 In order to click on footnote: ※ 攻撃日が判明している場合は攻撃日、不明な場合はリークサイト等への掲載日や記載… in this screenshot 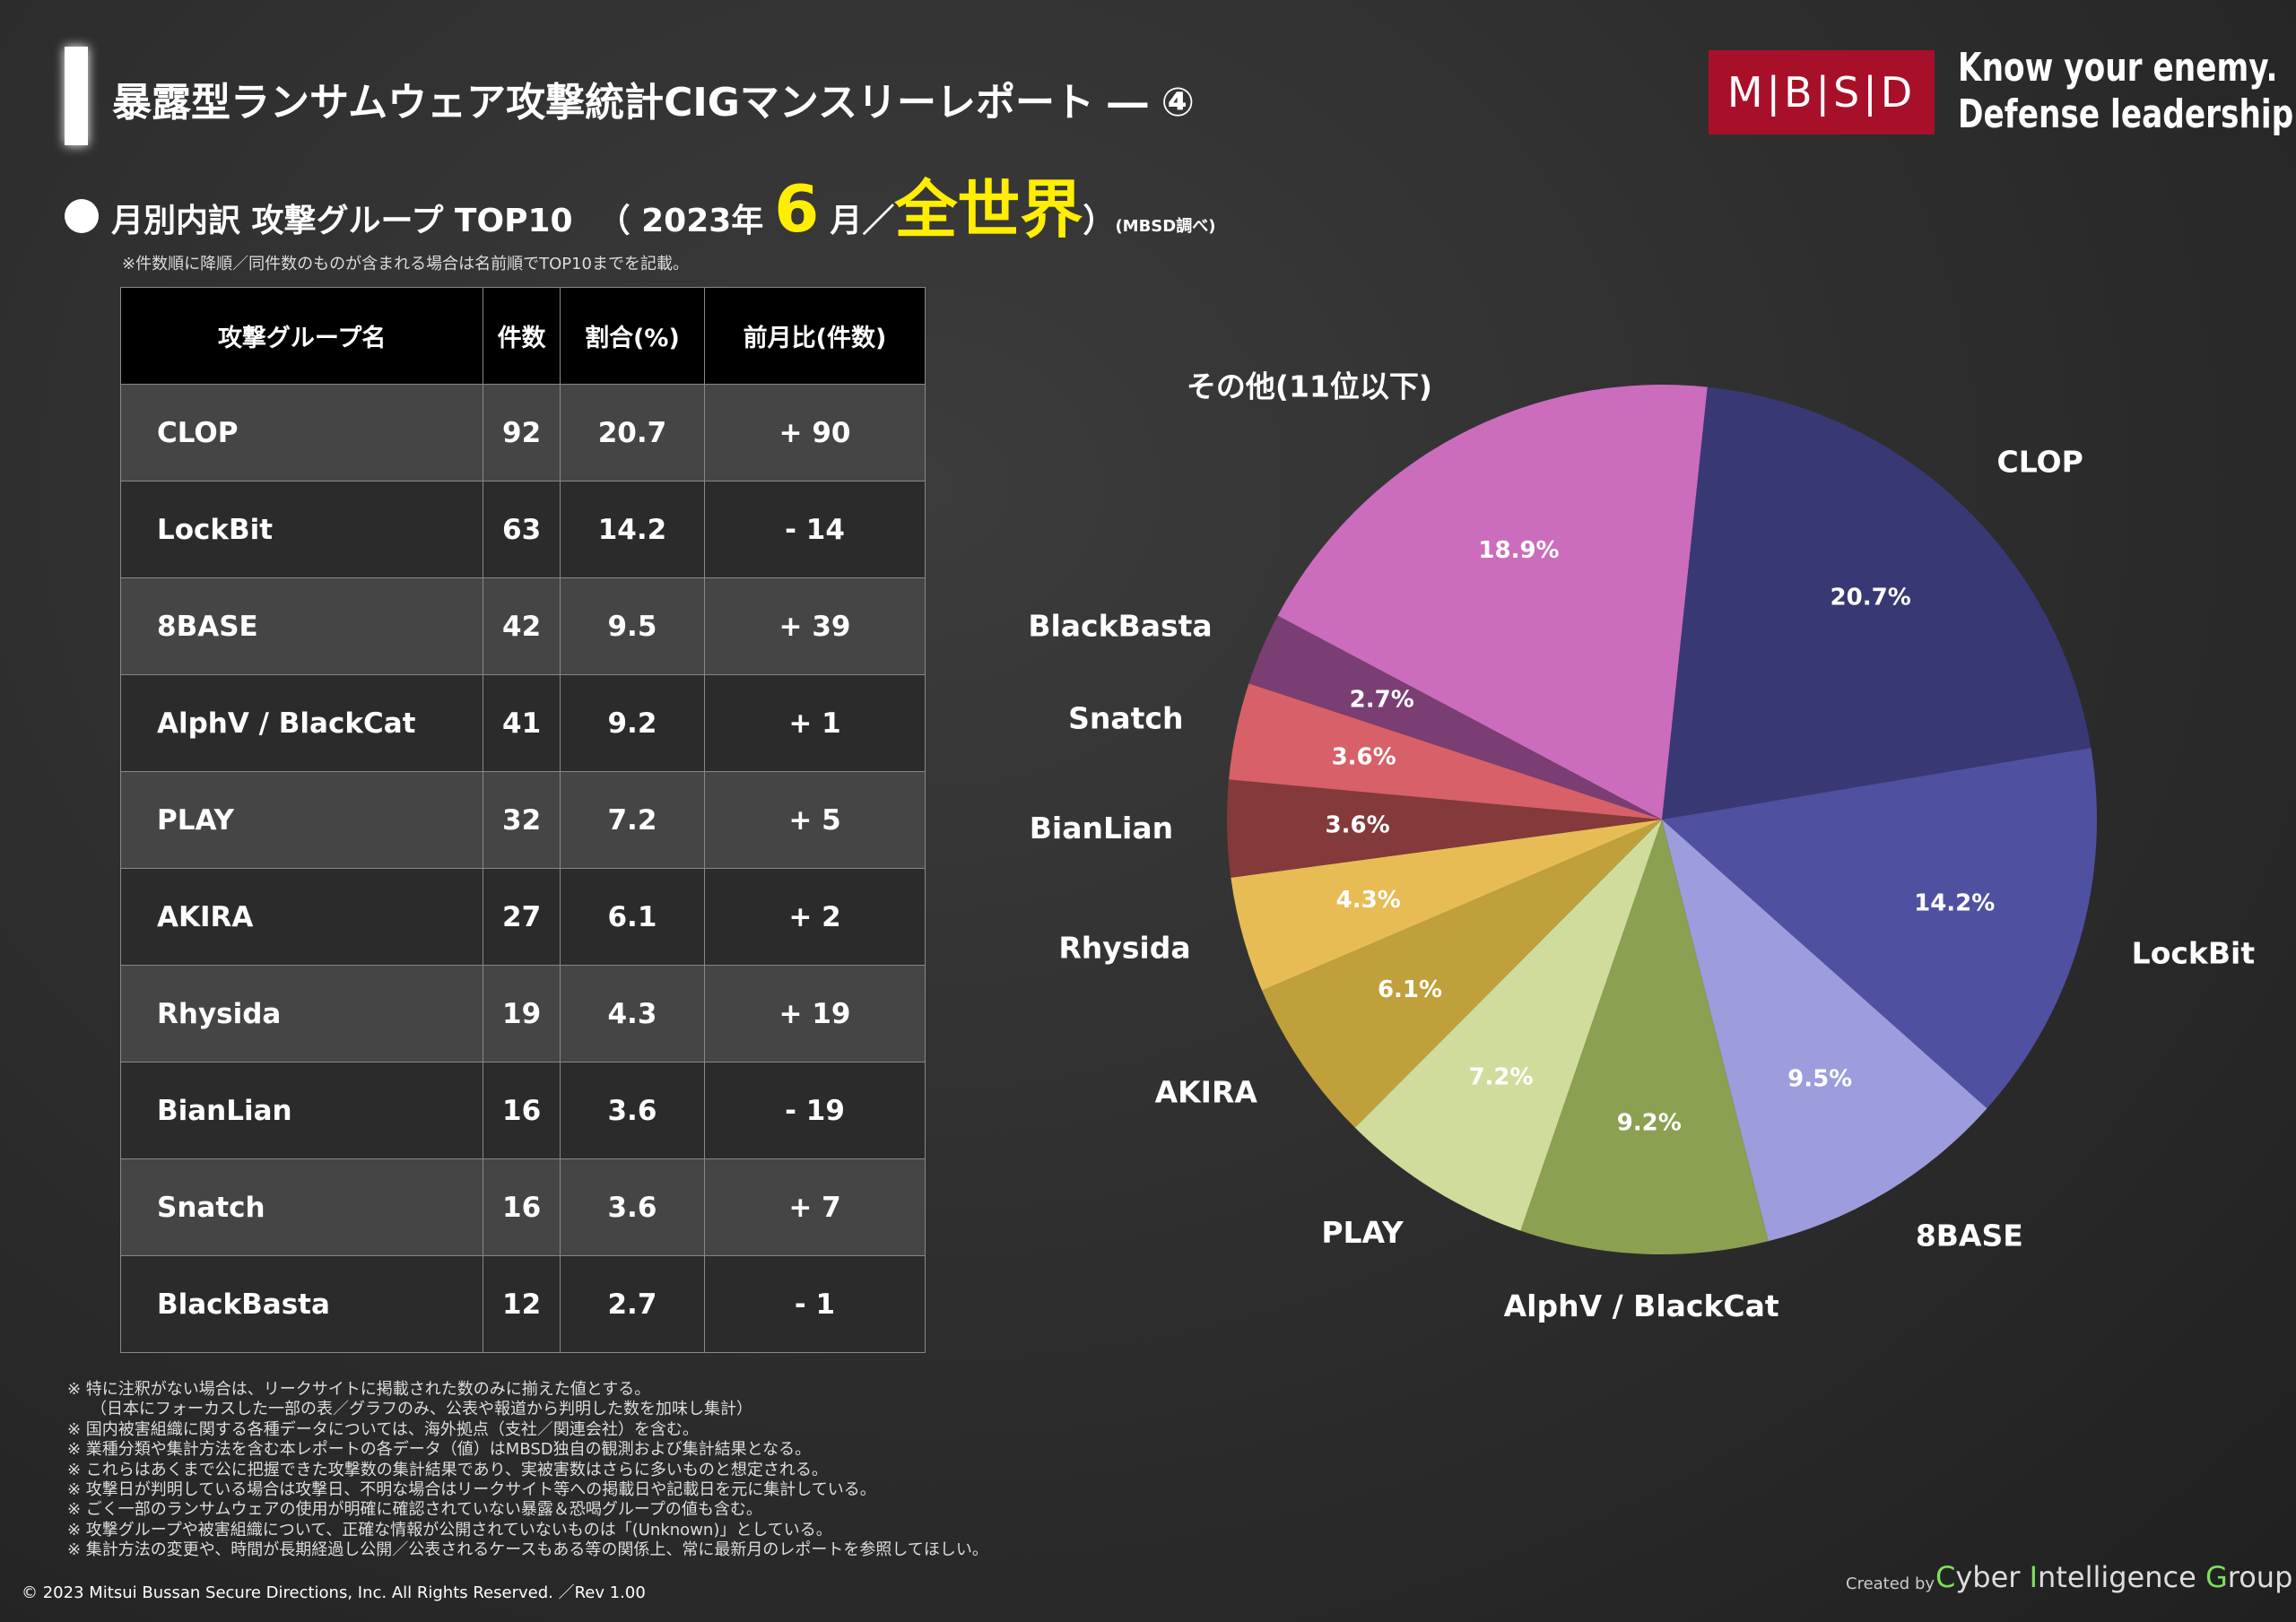, I will do `click(471, 1489)`.